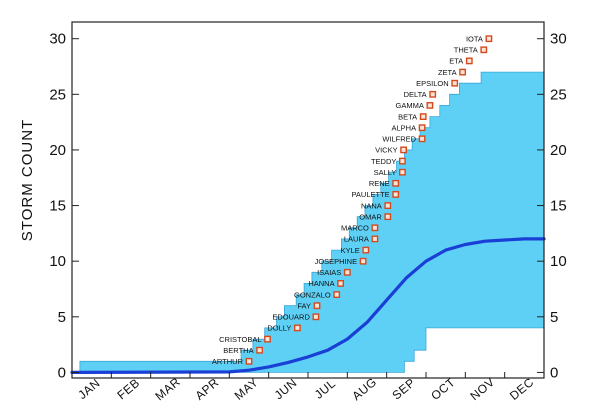 The height and width of the screenshot is (416, 600). I want to click on storm-kyle: KYLE, so click(355, 250).